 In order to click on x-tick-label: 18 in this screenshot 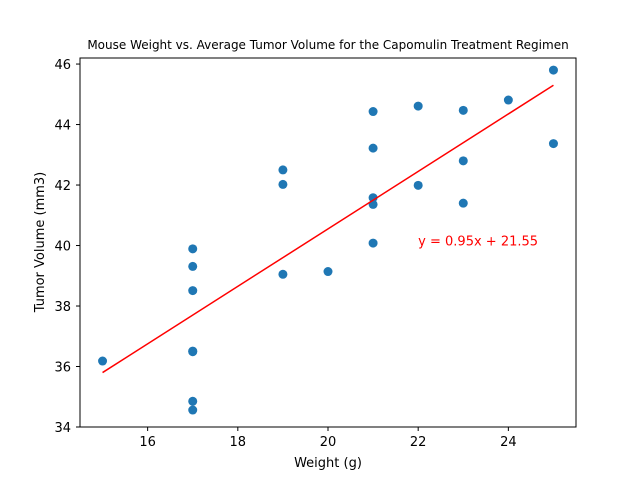, I will do `click(238, 442)`.